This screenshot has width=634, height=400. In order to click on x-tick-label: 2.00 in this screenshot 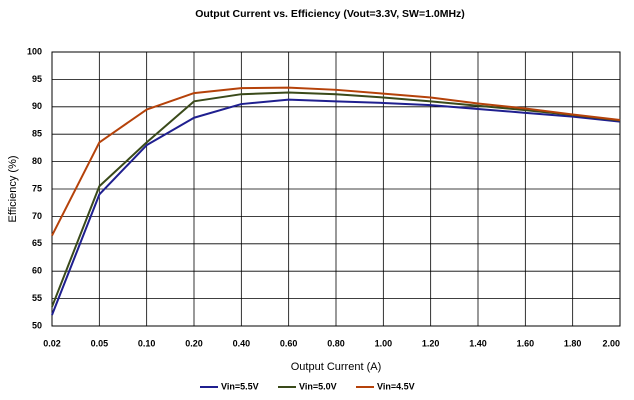, I will do `click(611, 343)`.